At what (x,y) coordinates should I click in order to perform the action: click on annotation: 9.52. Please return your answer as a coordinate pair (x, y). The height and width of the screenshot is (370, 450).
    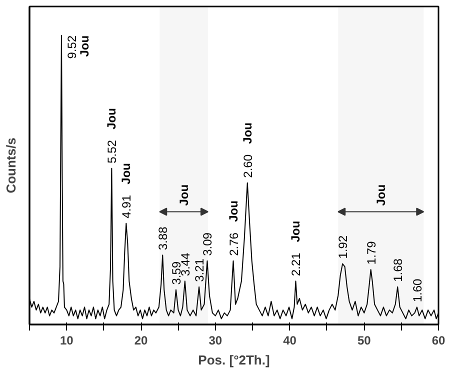
    Looking at the image, I should click on (71, 47).